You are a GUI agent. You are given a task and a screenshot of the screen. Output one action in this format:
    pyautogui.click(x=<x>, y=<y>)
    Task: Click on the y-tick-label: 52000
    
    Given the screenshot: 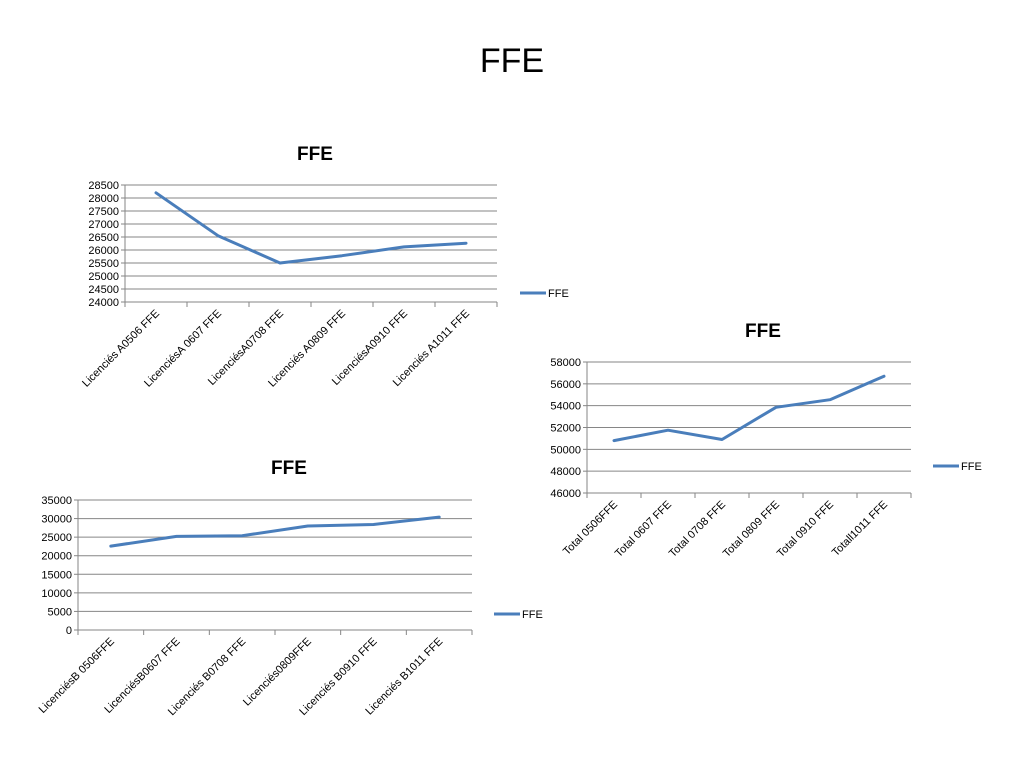 What is the action you would take?
    pyautogui.click(x=565, y=429)
    